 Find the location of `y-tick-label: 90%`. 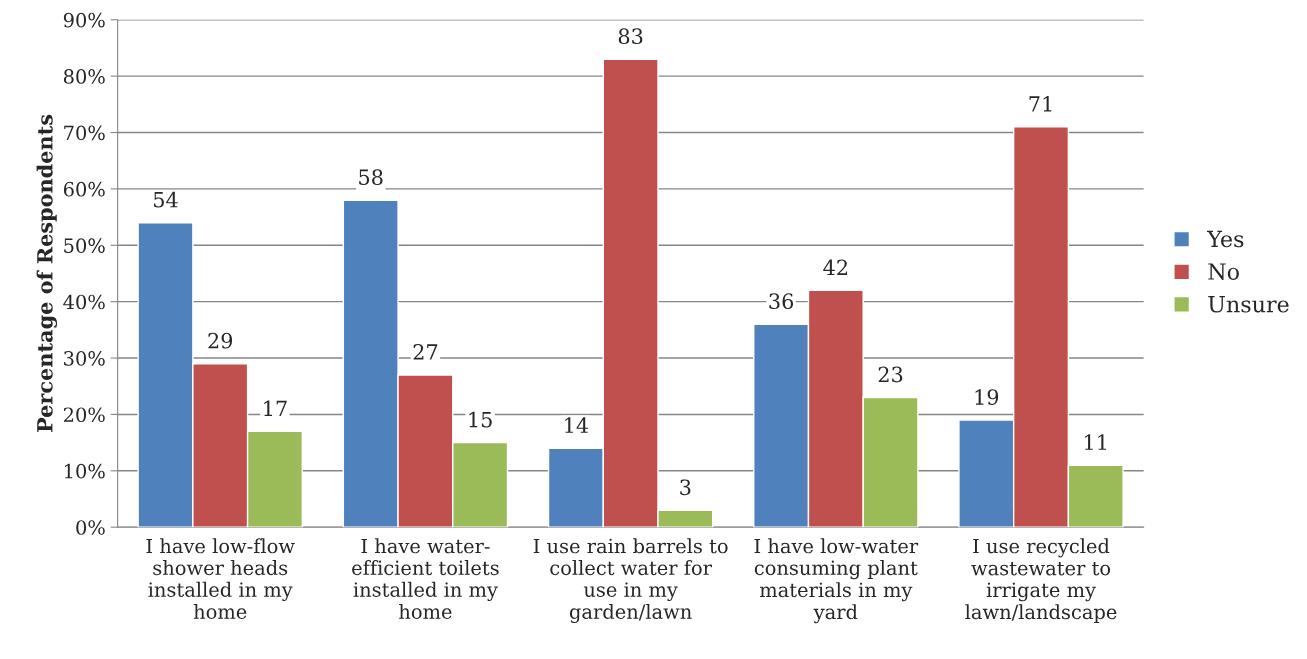

y-tick-label: 90% is located at coordinates (84, 20).